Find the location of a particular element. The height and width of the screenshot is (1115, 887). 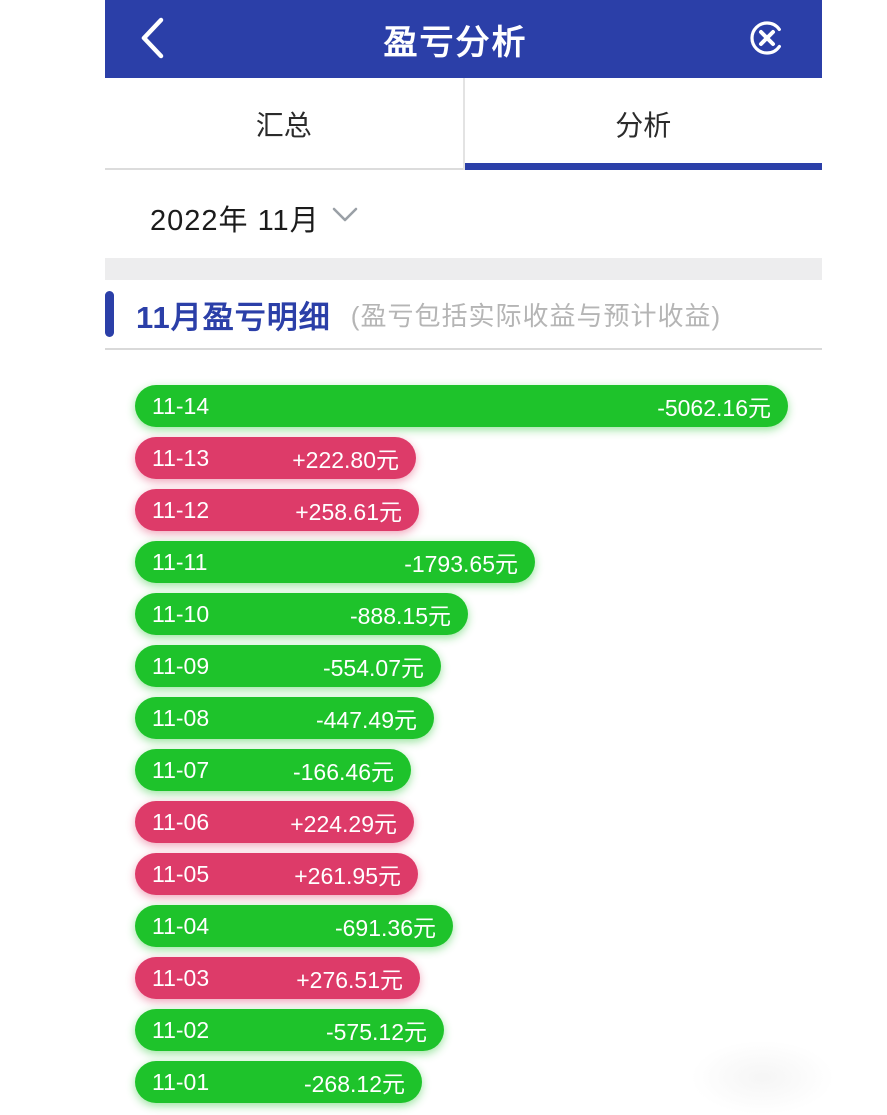

bar-value-label: -691.36元 is located at coordinates (385, 928).